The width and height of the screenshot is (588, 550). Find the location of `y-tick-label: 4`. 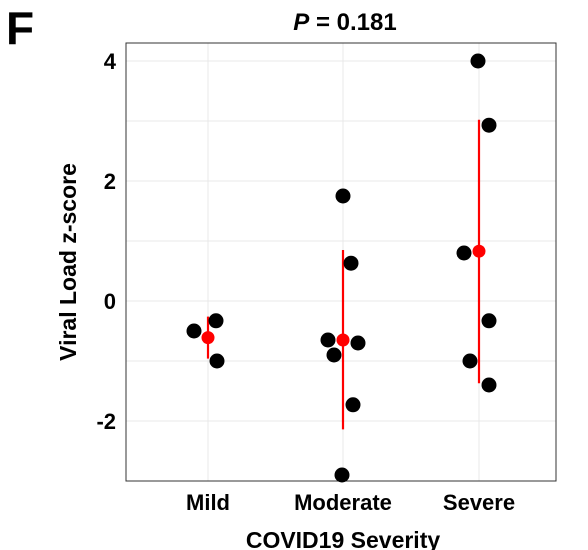

y-tick-label: 4 is located at coordinates (110, 61).